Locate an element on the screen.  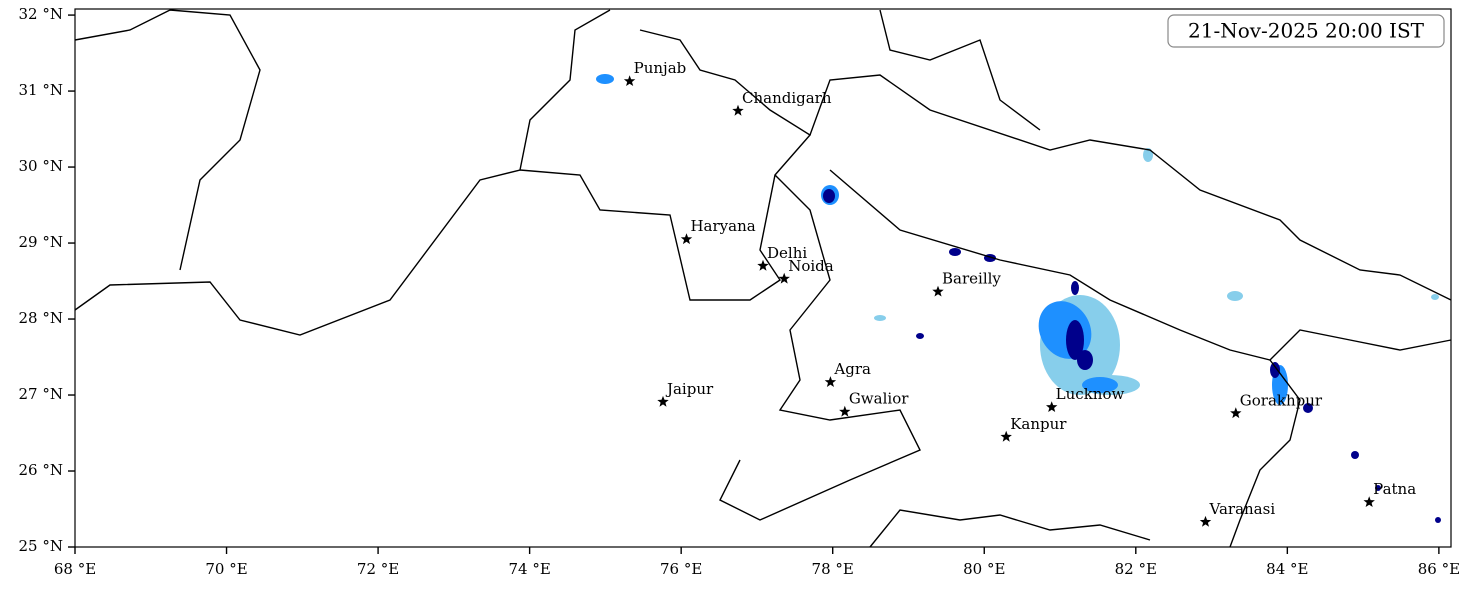
city-label: Patna is located at coordinates (1394, 489).